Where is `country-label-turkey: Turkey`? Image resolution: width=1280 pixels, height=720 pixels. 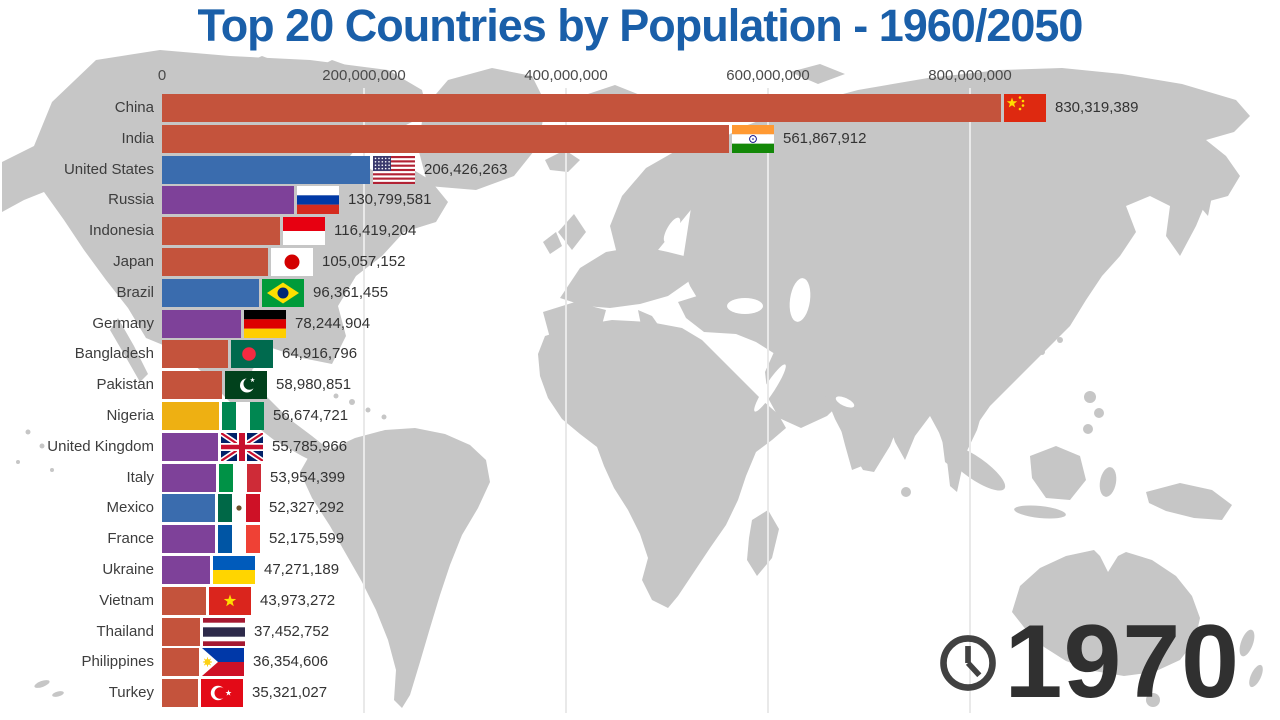 country-label-turkey: Turkey is located at coordinates (131, 693).